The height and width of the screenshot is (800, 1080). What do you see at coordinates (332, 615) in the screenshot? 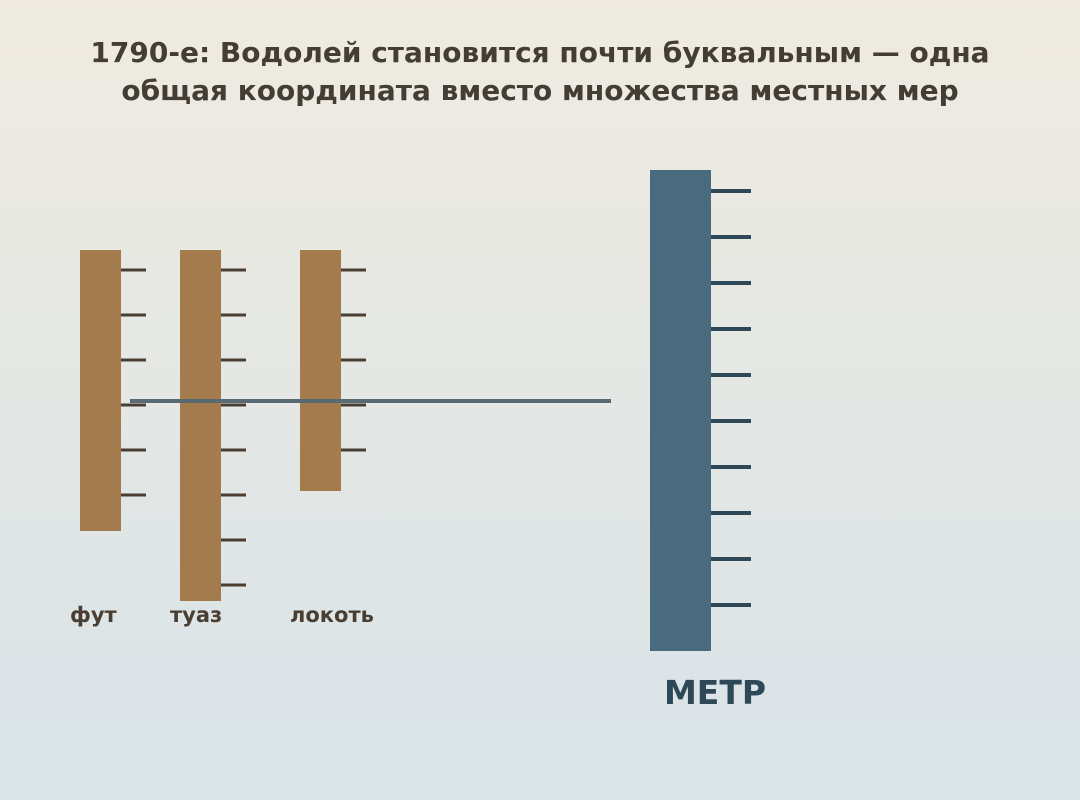
I see `measure-label: локоть` at bounding box center [332, 615].